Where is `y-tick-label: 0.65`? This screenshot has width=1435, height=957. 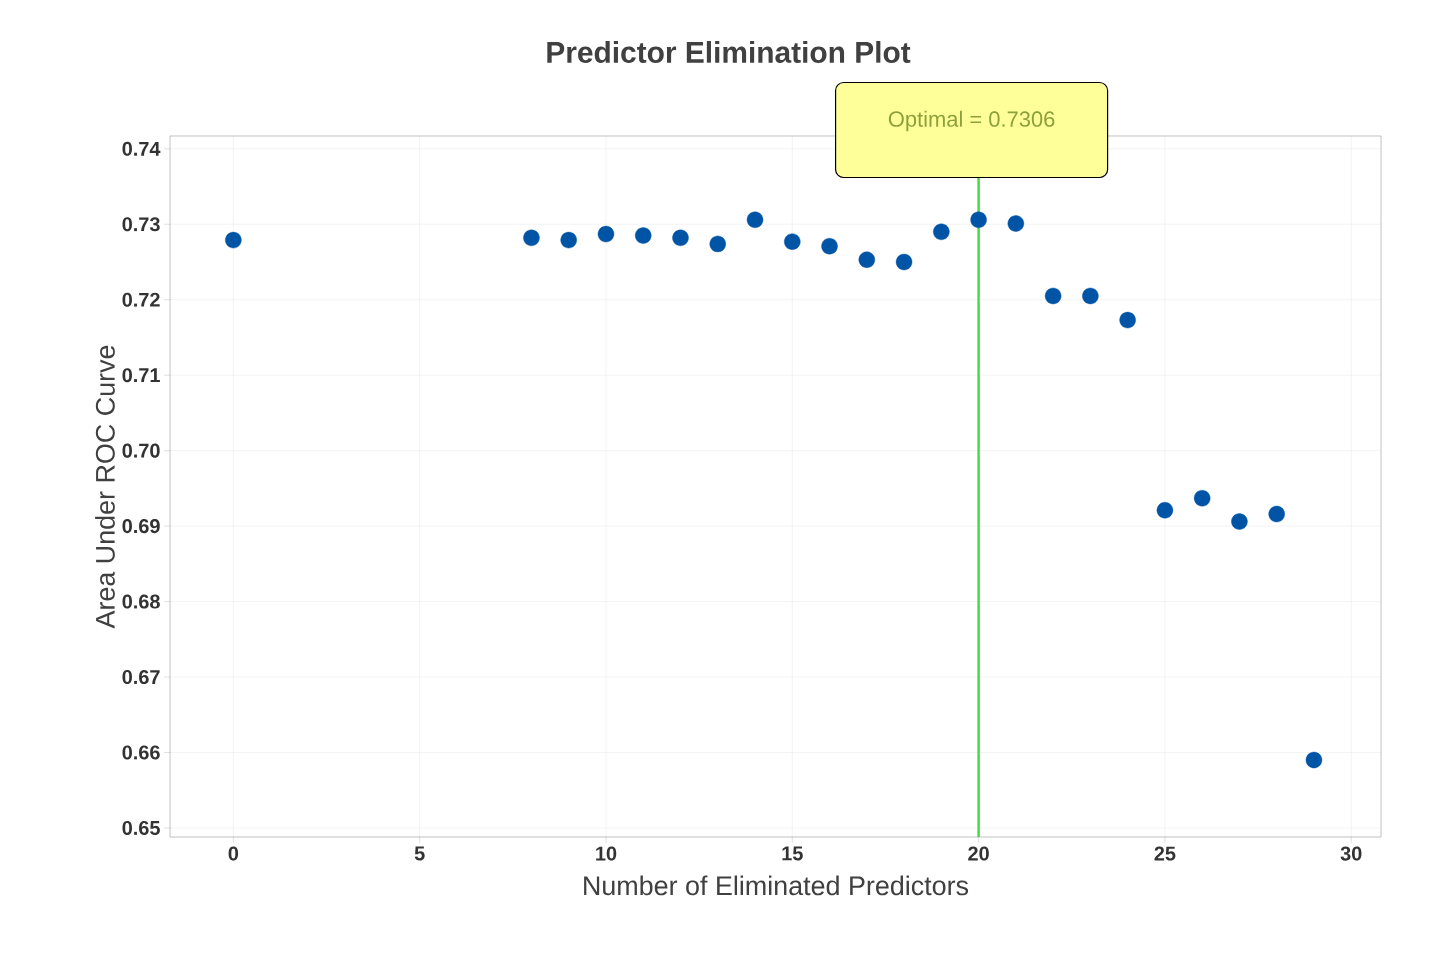
y-tick-label: 0.65 is located at coordinates (141, 827).